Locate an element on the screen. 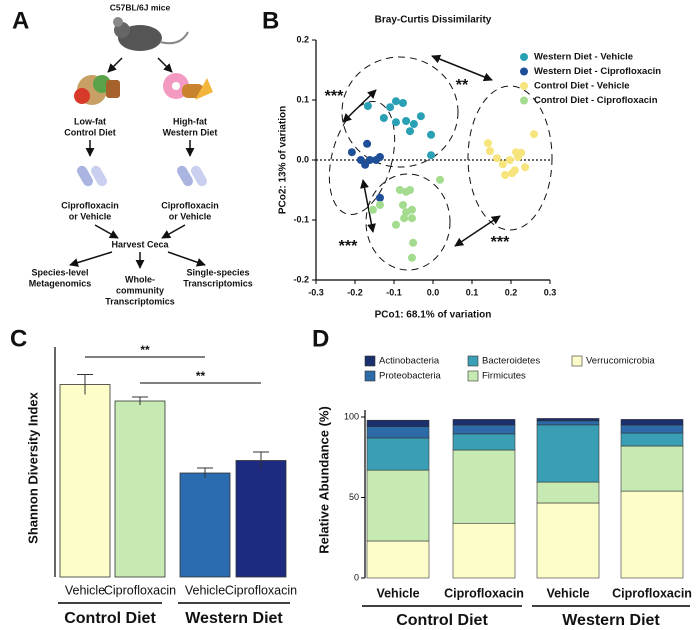  panel-label: B is located at coordinates (270, 20).